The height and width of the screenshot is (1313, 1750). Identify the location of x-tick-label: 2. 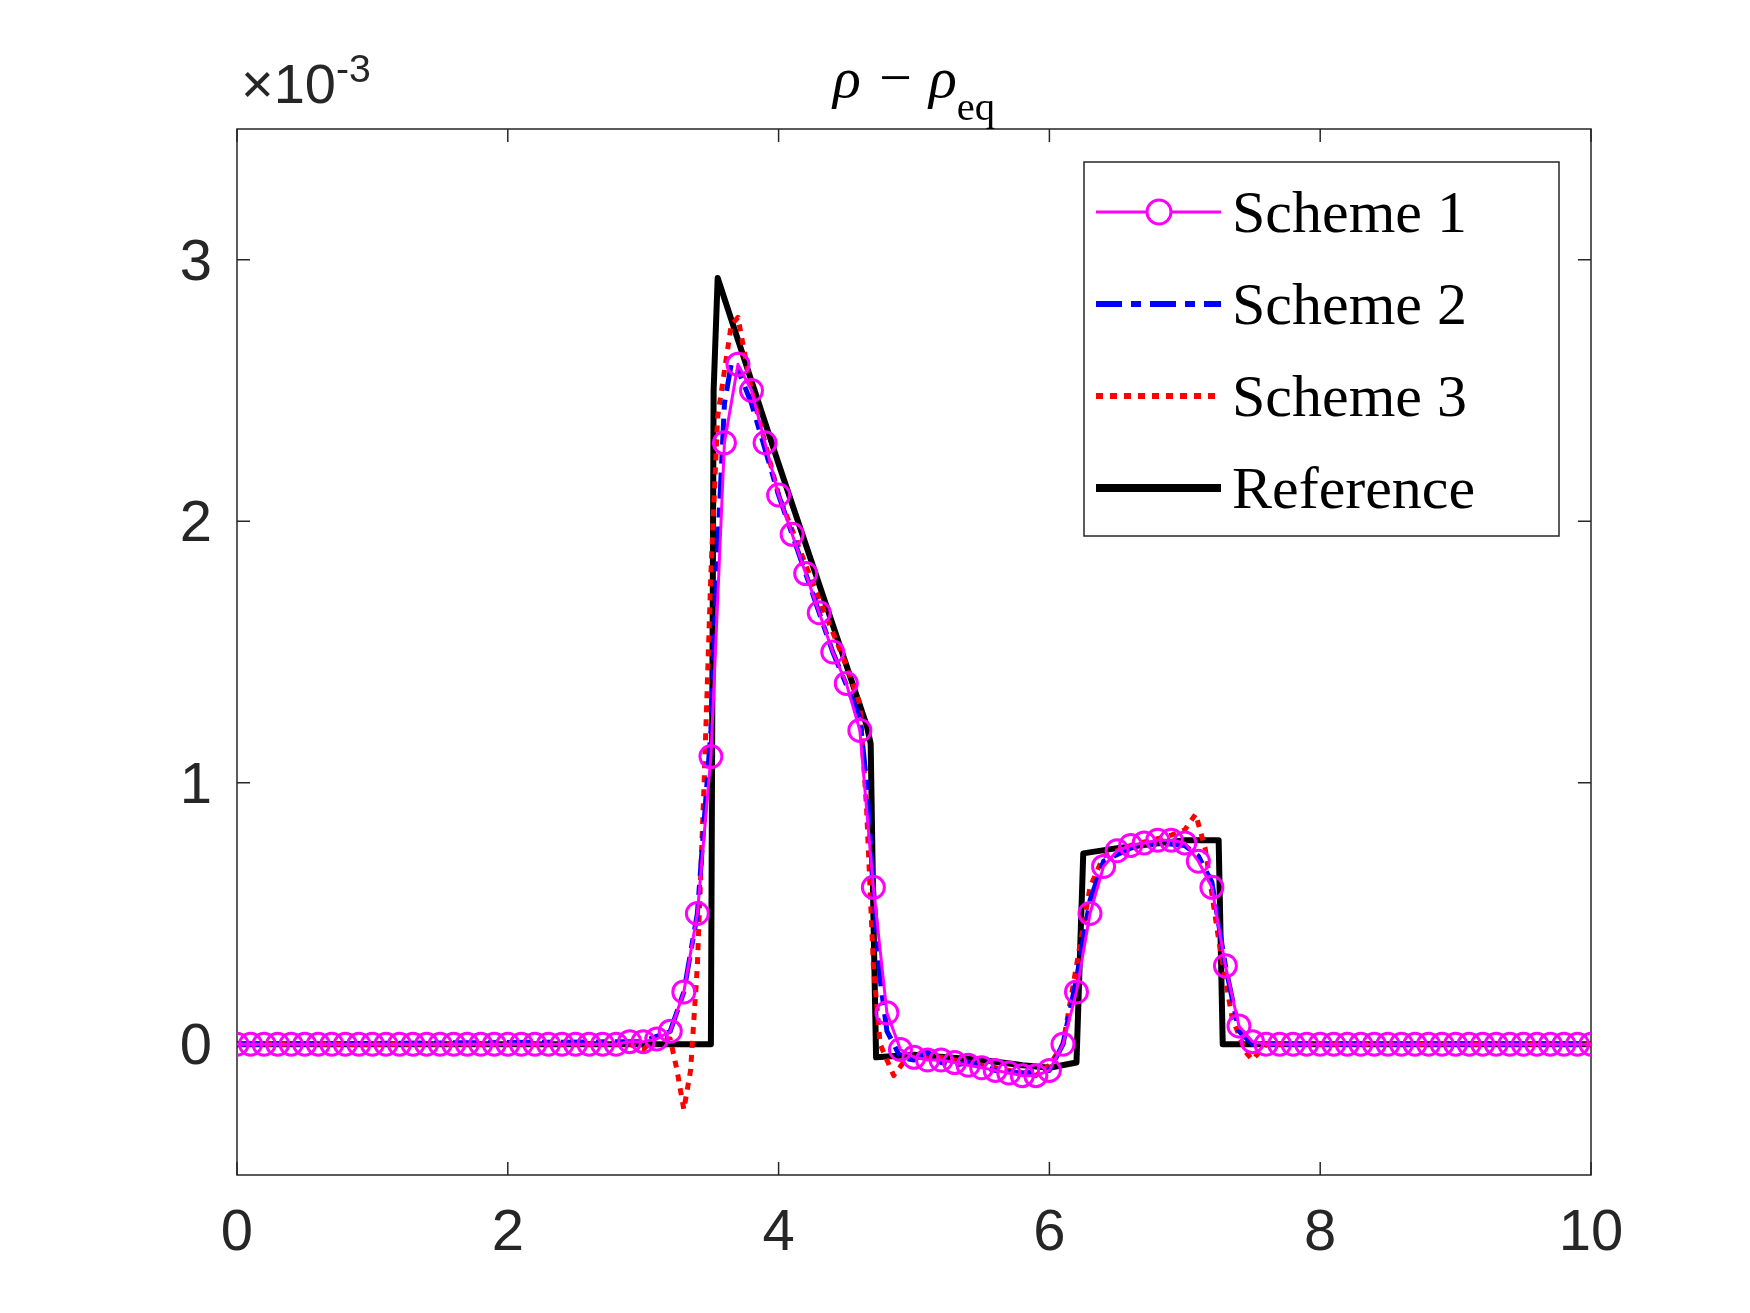
(507, 1229).